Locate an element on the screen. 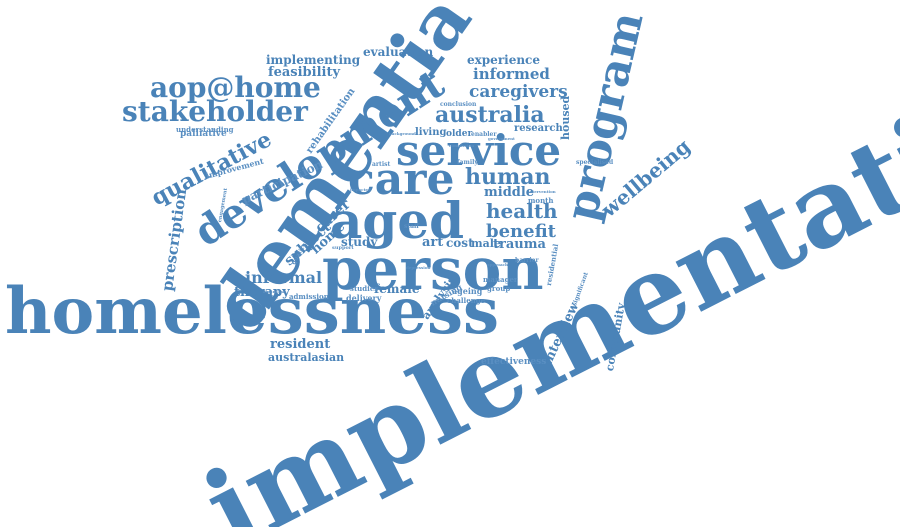 The image size is (900, 527). word-female: female is located at coordinates (397, 289).